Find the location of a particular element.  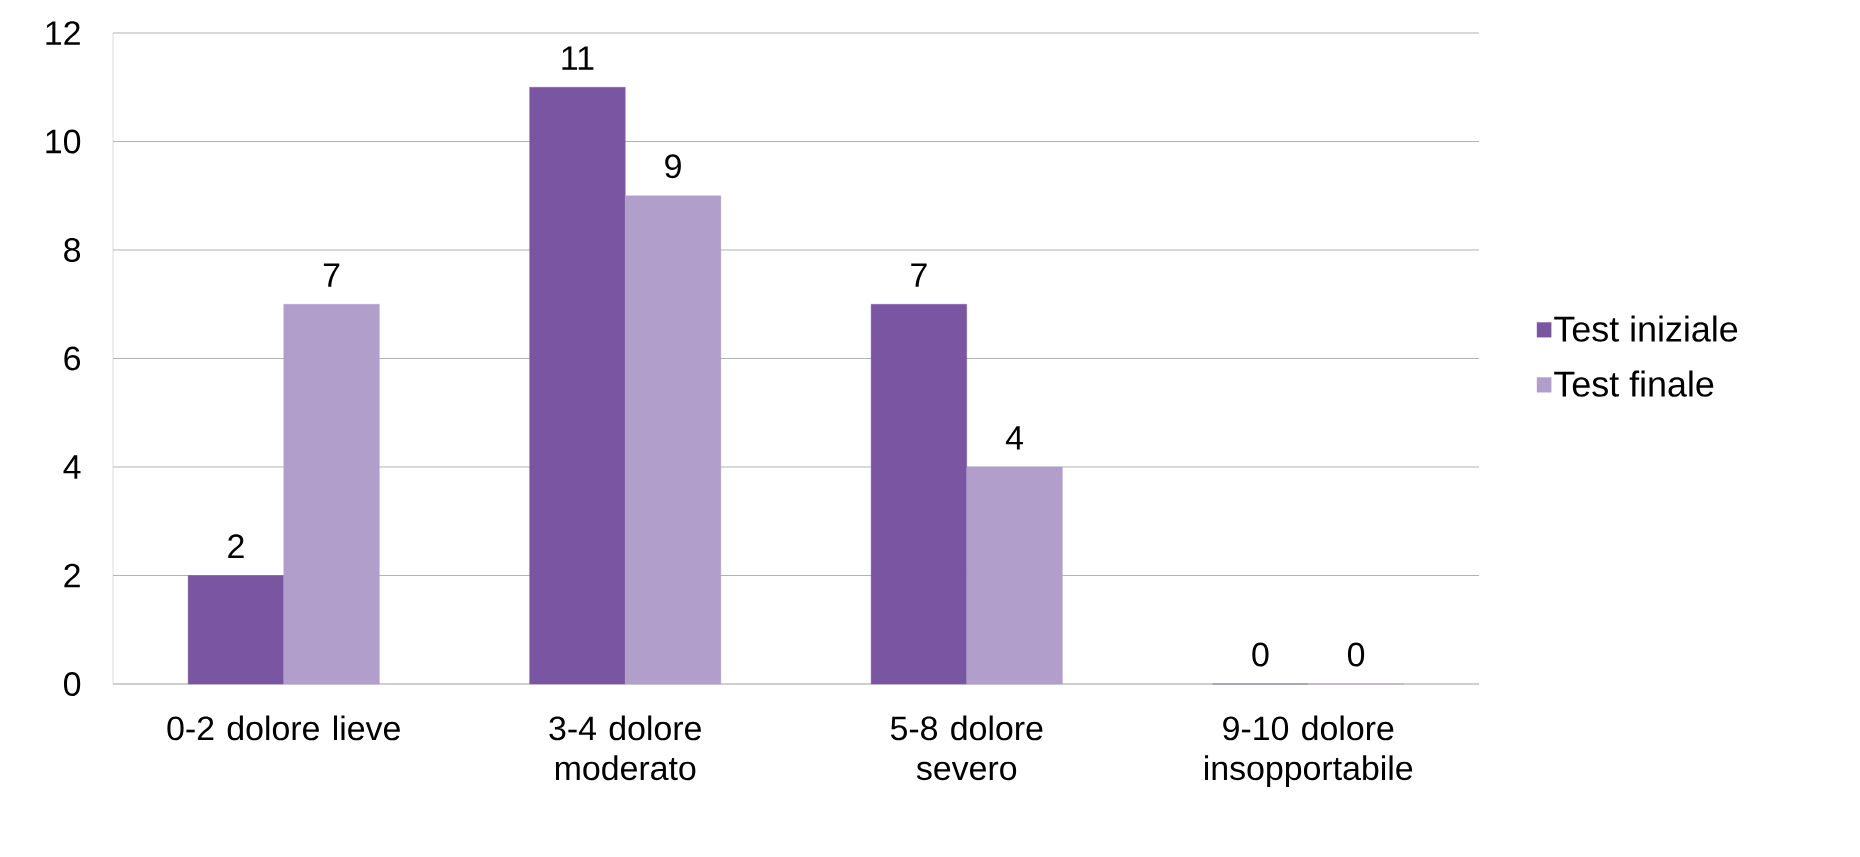

data-label: 11 is located at coordinates (578, 58).